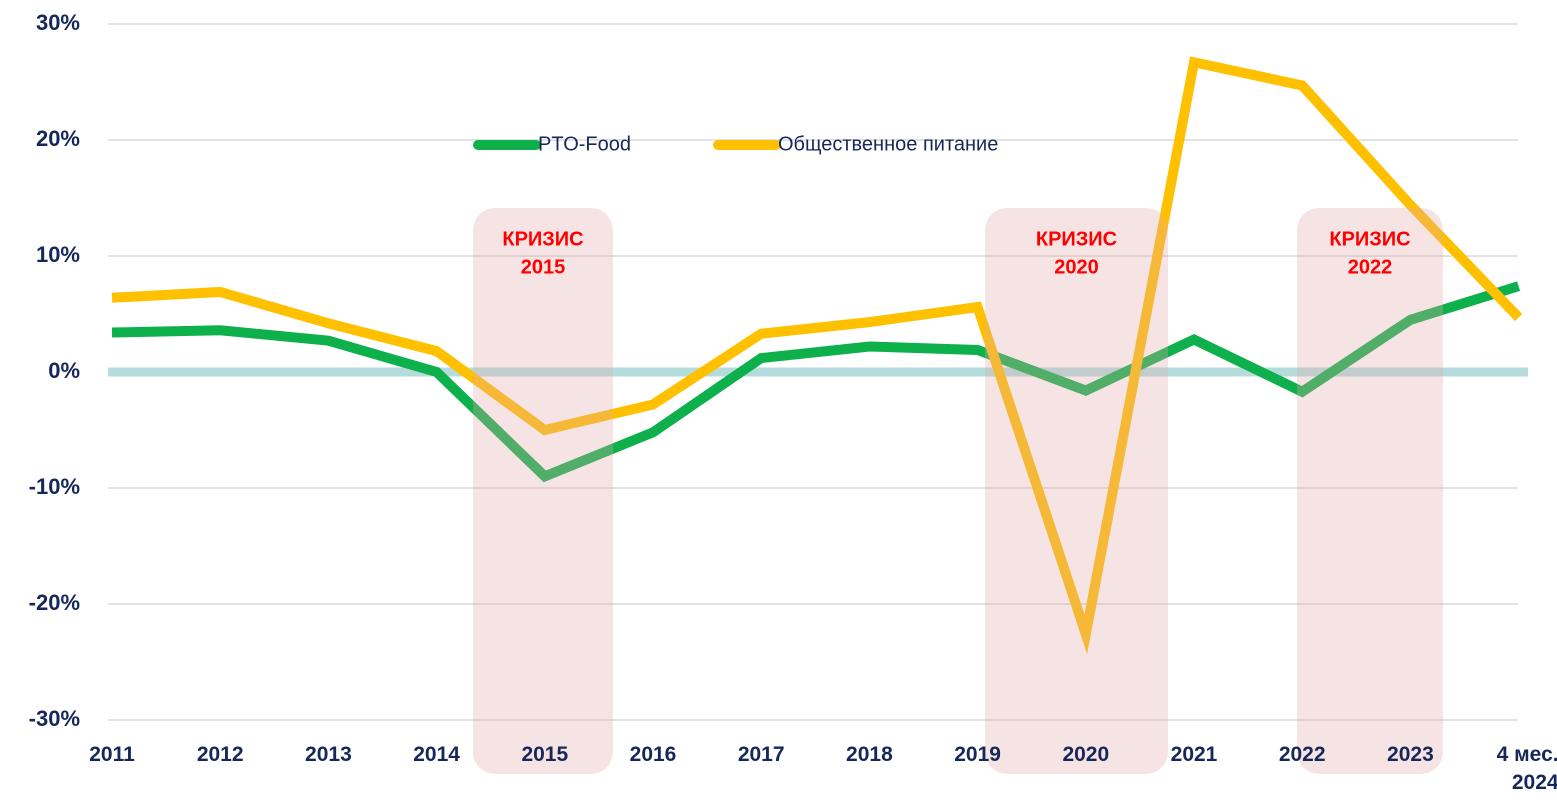 The image size is (1557, 806). What do you see at coordinates (1410, 754) in the screenshot?
I see `x-tick-label: 2023` at bounding box center [1410, 754].